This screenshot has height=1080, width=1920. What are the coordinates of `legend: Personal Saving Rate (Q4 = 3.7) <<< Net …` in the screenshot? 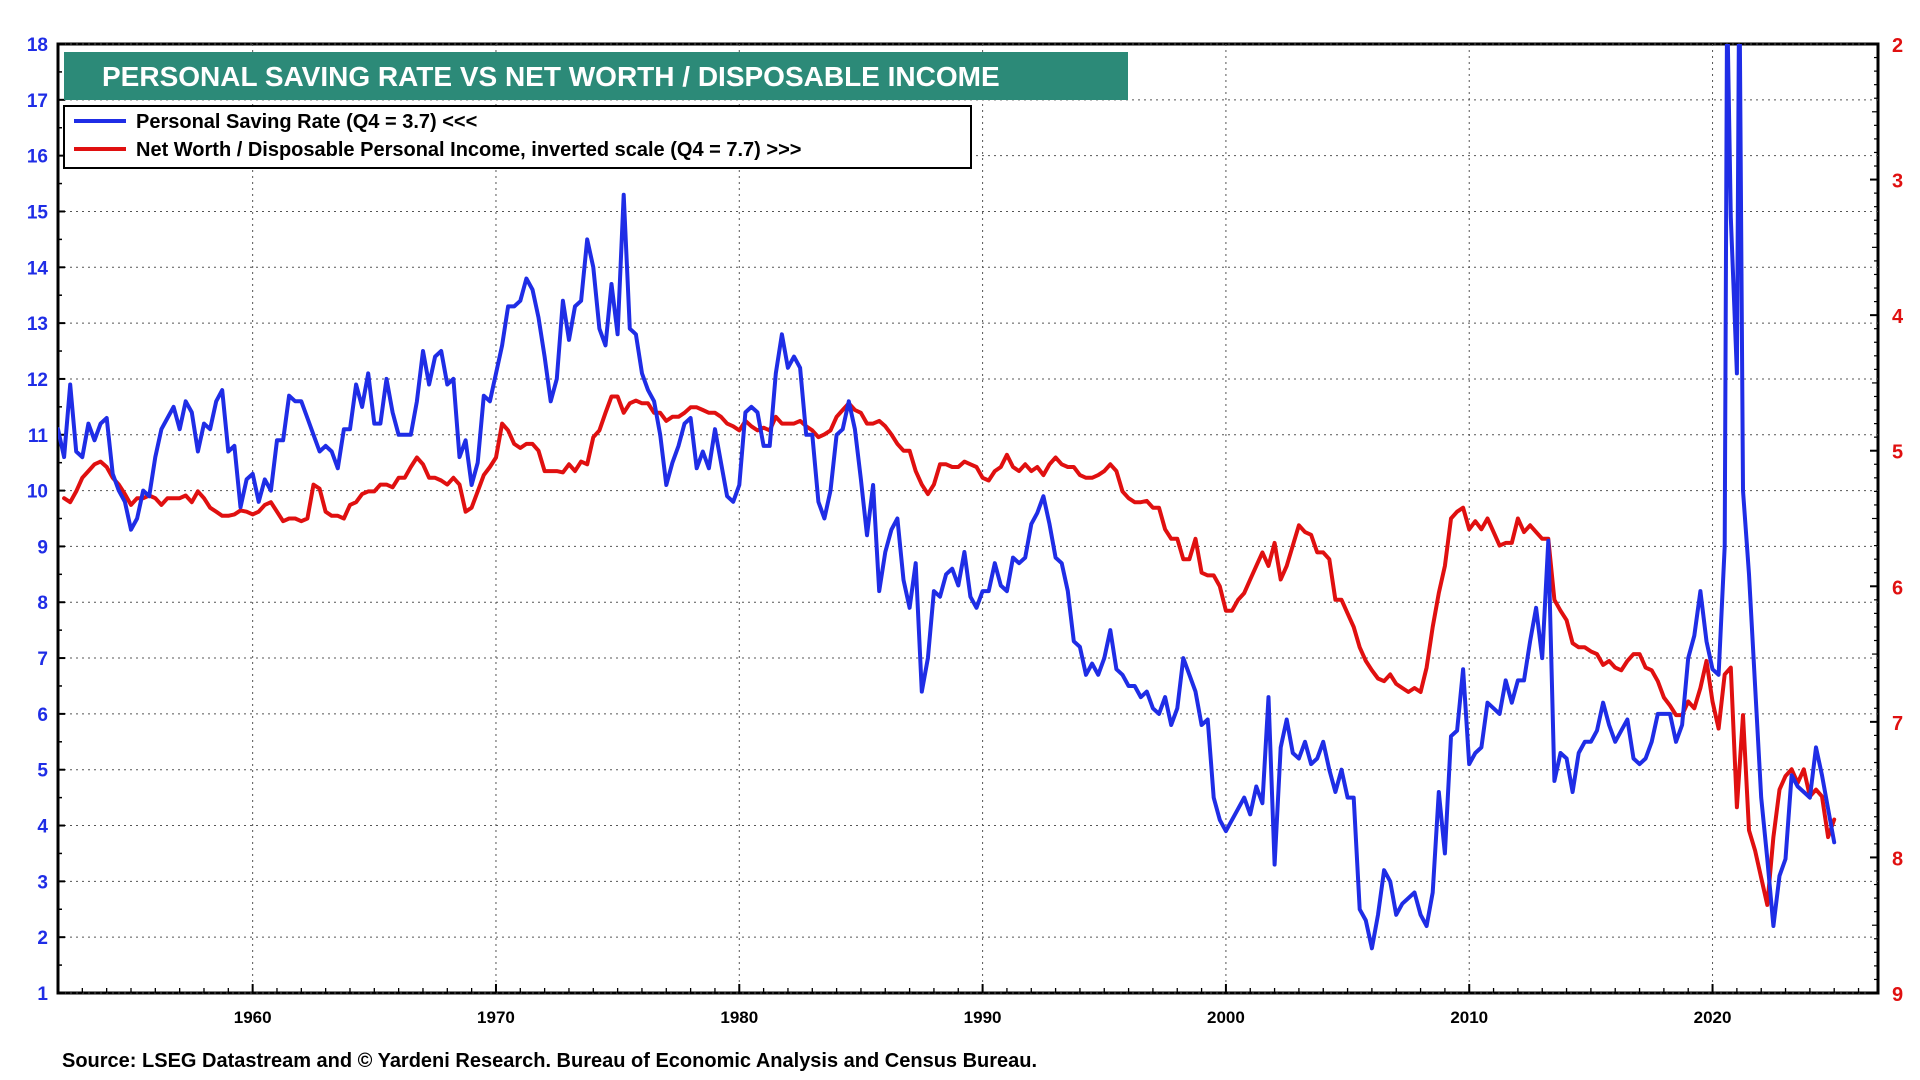 It's located at (517, 137).